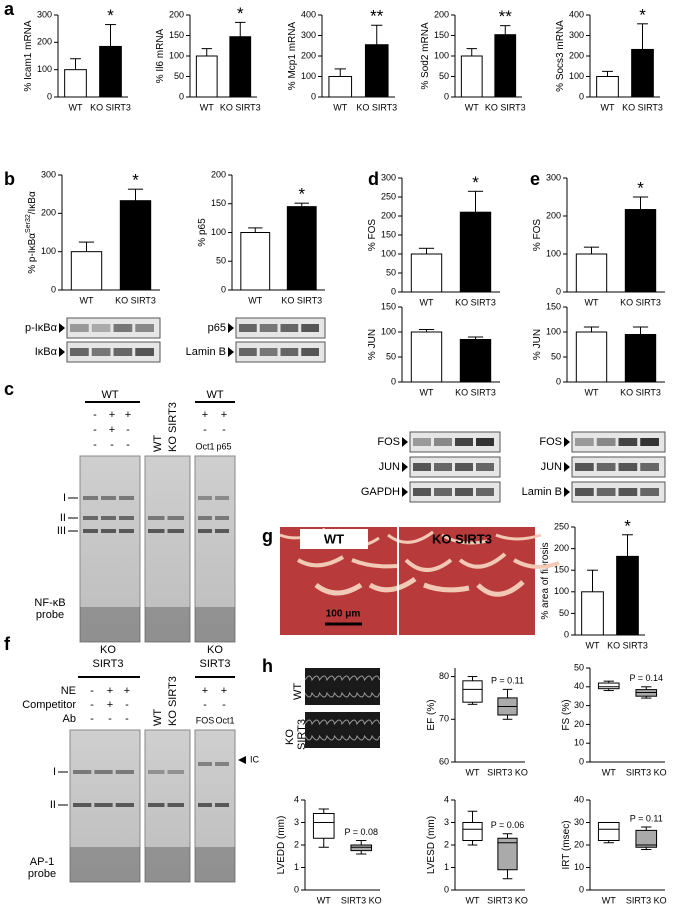  I want to click on y-axis-label: FS (%), so click(566, 714).